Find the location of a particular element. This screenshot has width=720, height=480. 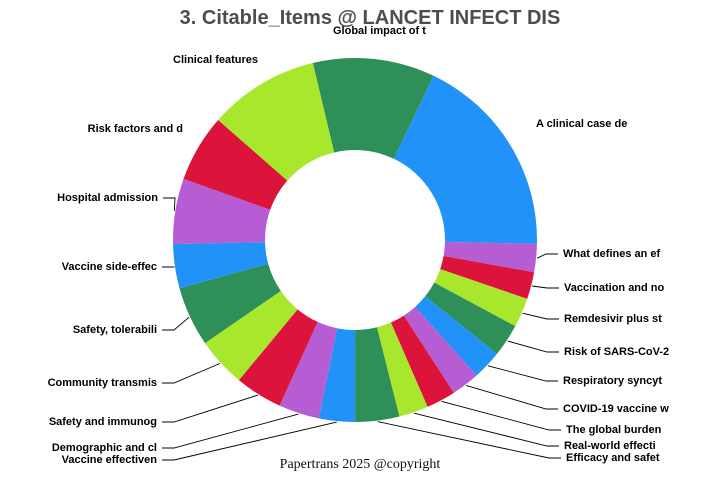

slice-label-real-world-effecti: Real-world effecti is located at coordinates (610, 446).